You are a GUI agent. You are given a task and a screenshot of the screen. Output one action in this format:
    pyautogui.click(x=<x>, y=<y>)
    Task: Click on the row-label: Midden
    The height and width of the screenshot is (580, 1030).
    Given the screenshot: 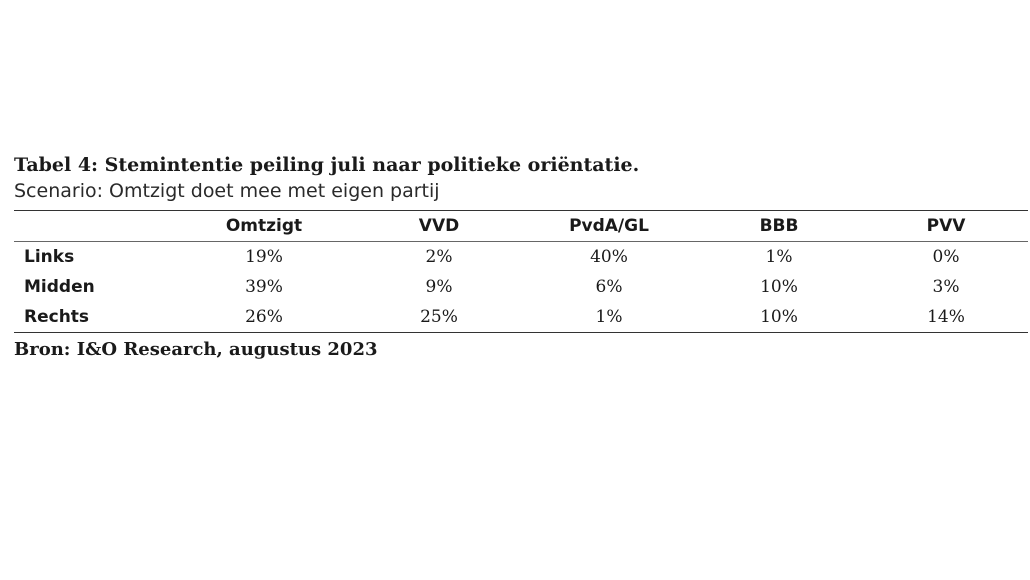 What is the action you would take?
    pyautogui.click(x=59, y=287)
    